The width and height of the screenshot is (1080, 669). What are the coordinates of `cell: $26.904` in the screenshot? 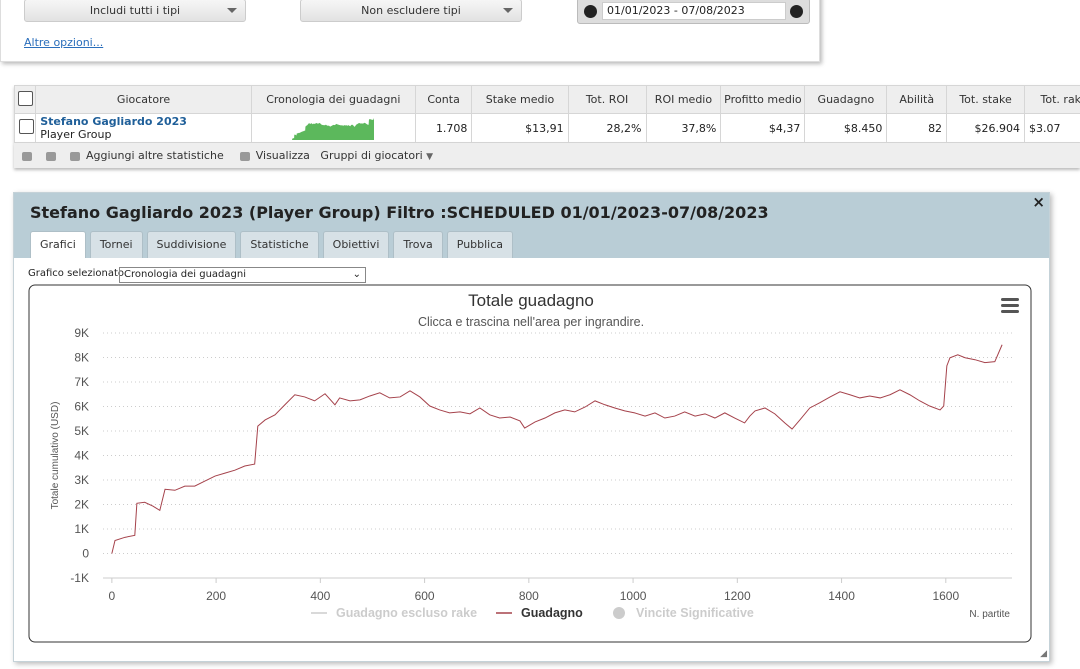 It's located at (985, 128).